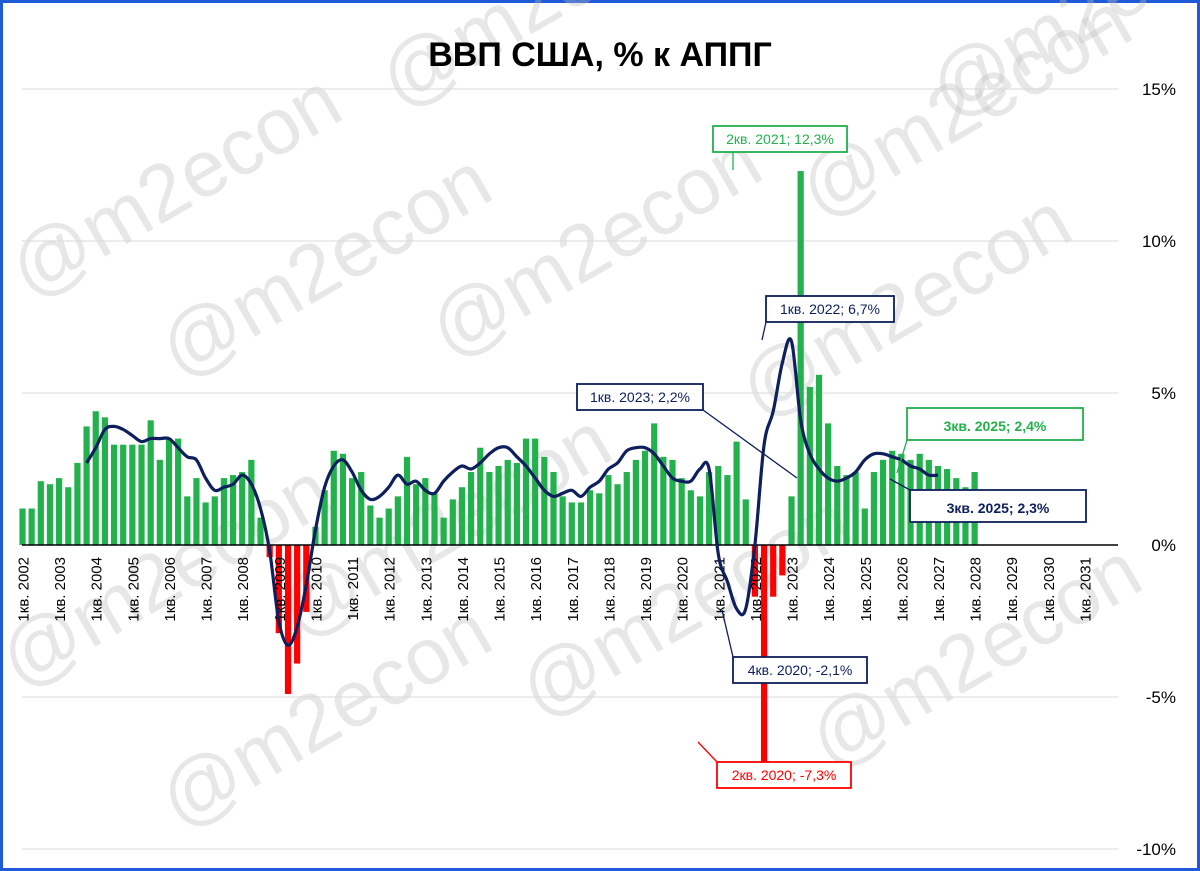  I want to click on x-tick-label: 1кв. 2011, so click(353, 588).